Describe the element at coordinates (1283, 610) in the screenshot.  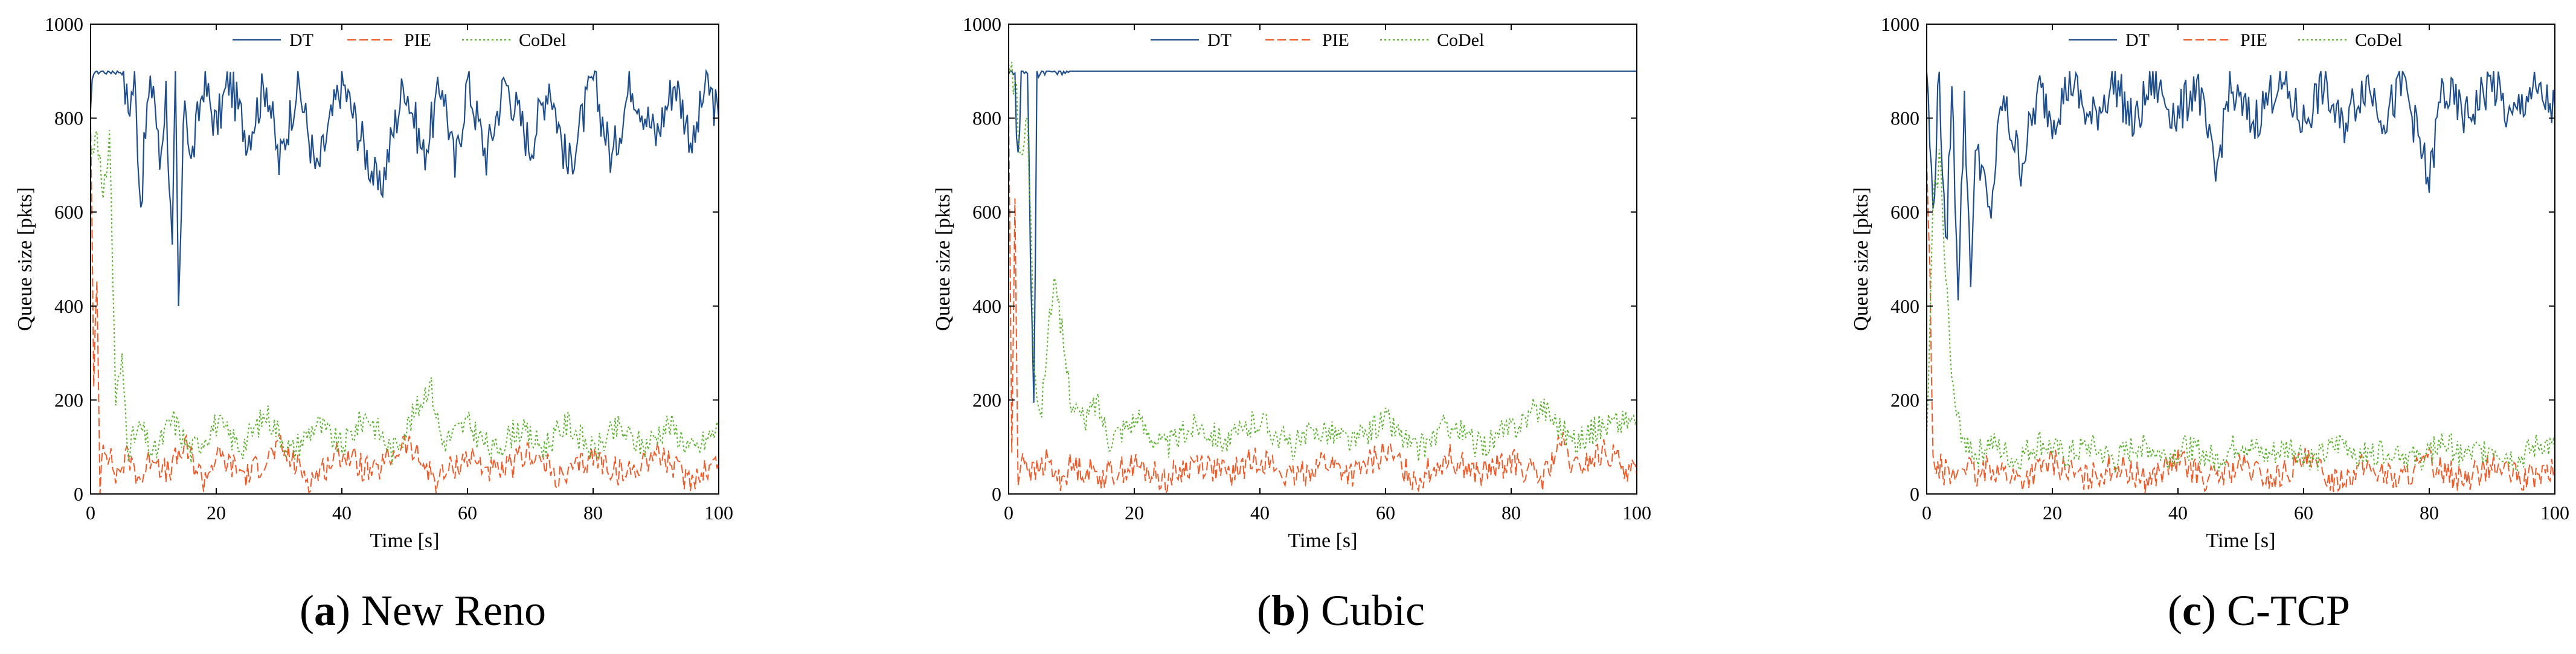
I see `caption-letter: b` at that location.